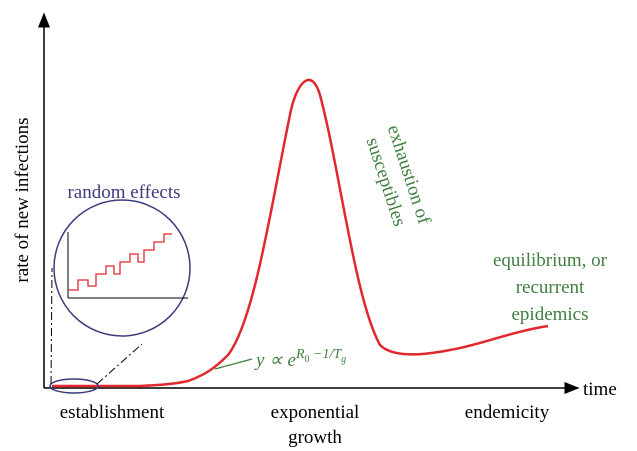 The width and height of the screenshot is (637, 451). What do you see at coordinates (300, 354) in the screenshot?
I see `formula-exp: R` at bounding box center [300, 354].